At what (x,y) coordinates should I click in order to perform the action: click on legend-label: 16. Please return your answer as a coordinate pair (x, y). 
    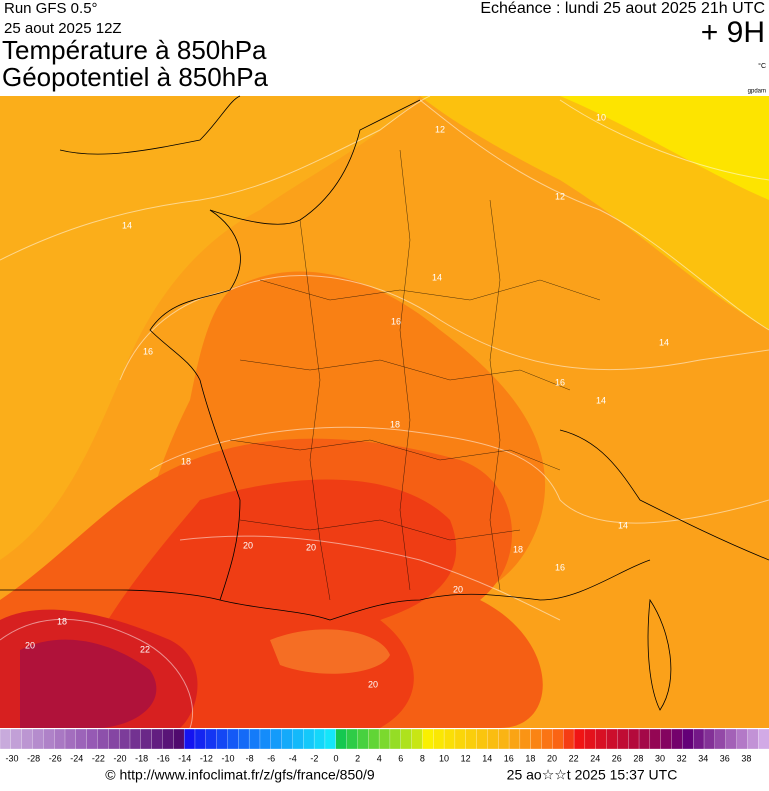
    Looking at the image, I should click on (509, 758).